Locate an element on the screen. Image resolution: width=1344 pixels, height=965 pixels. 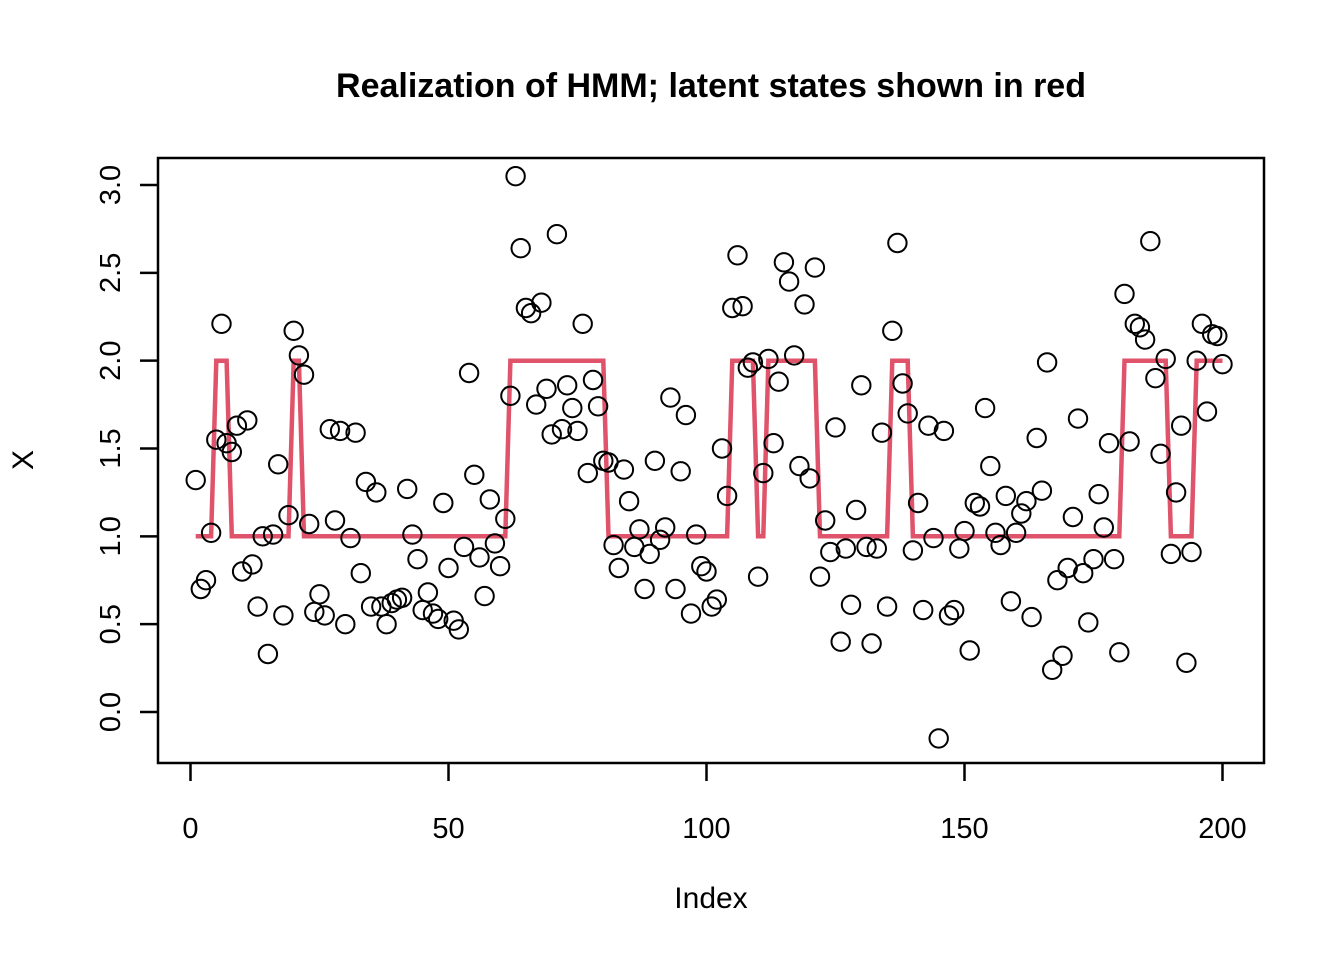
x-axis-ticks: 0 50 100 150 200 is located at coordinates (714, 804).